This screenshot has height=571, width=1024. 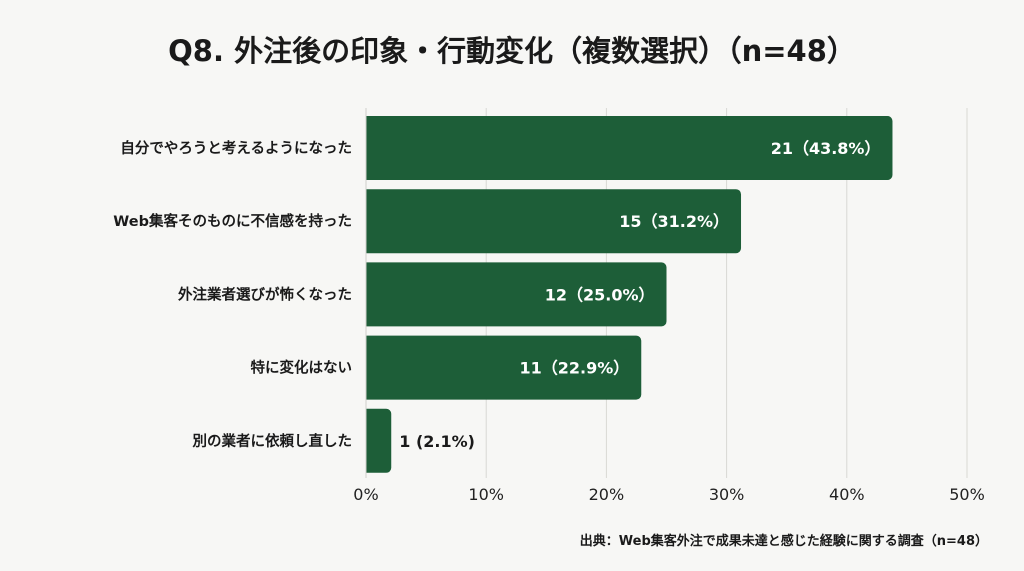 What do you see at coordinates (607, 494) in the screenshot?
I see `x-tick-label: 20%` at bounding box center [607, 494].